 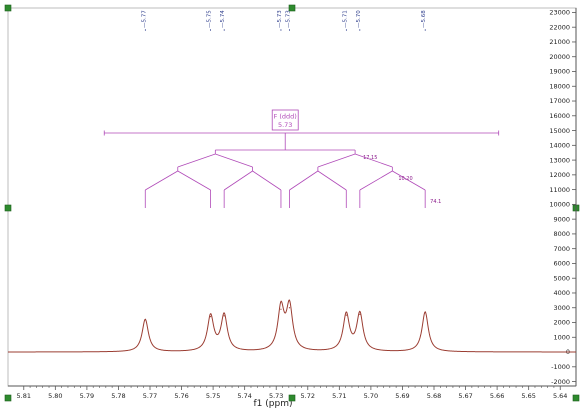 I want to click on x-tick-label: 5.77, so click(x=150, y=396).